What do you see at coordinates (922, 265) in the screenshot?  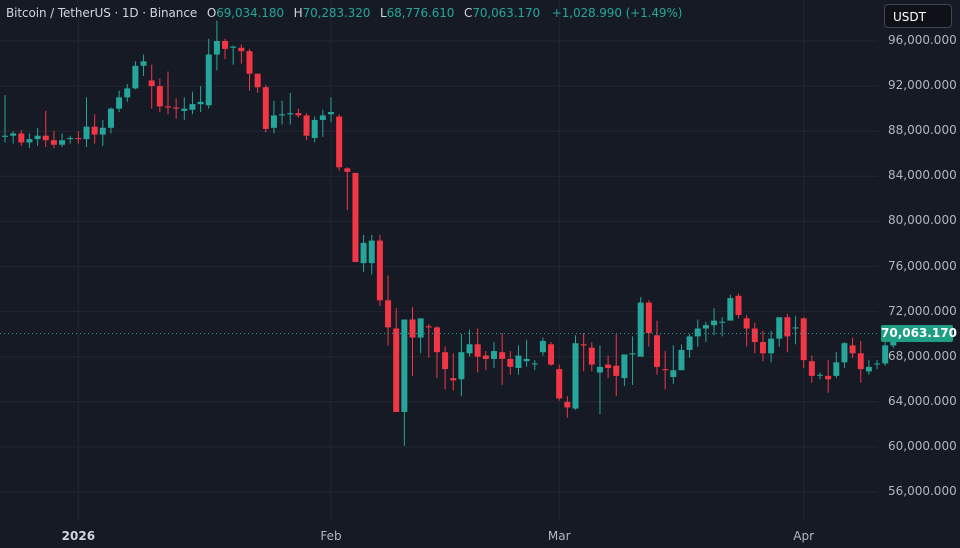 I see `price-axis-label: 76,000.000` at bounding box center [922, 265].